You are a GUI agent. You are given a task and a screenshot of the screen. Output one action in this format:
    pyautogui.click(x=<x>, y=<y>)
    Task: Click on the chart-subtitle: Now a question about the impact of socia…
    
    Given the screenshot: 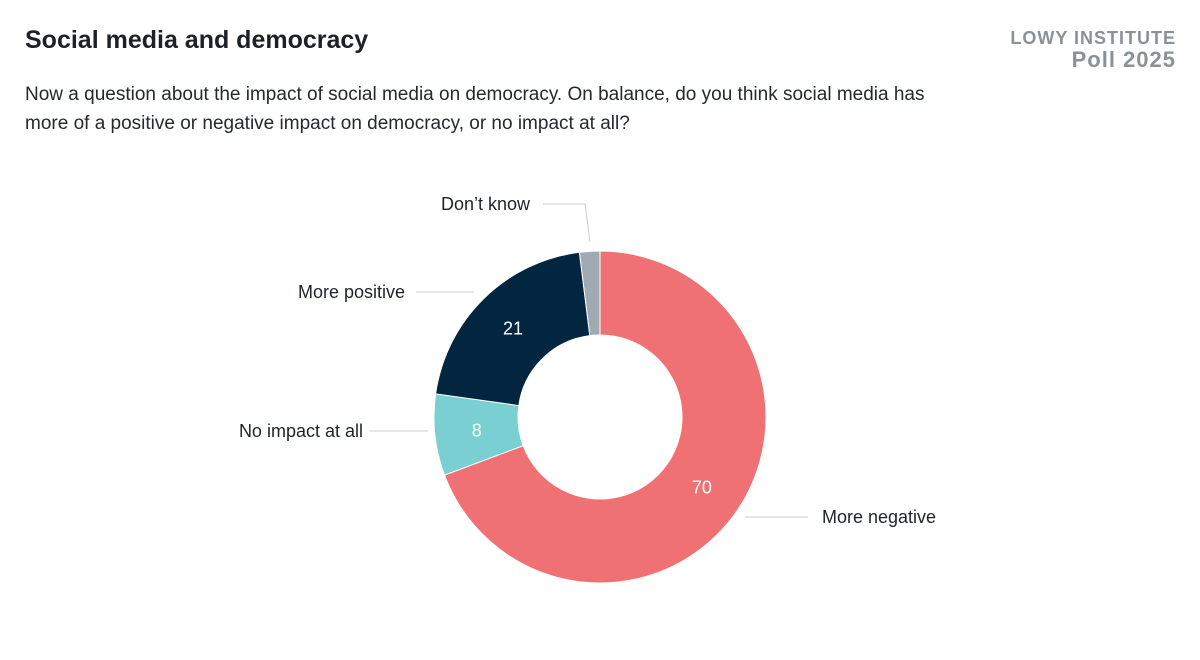 What is the action you would take?
    pyautogui.click(x=475, y=109)
    